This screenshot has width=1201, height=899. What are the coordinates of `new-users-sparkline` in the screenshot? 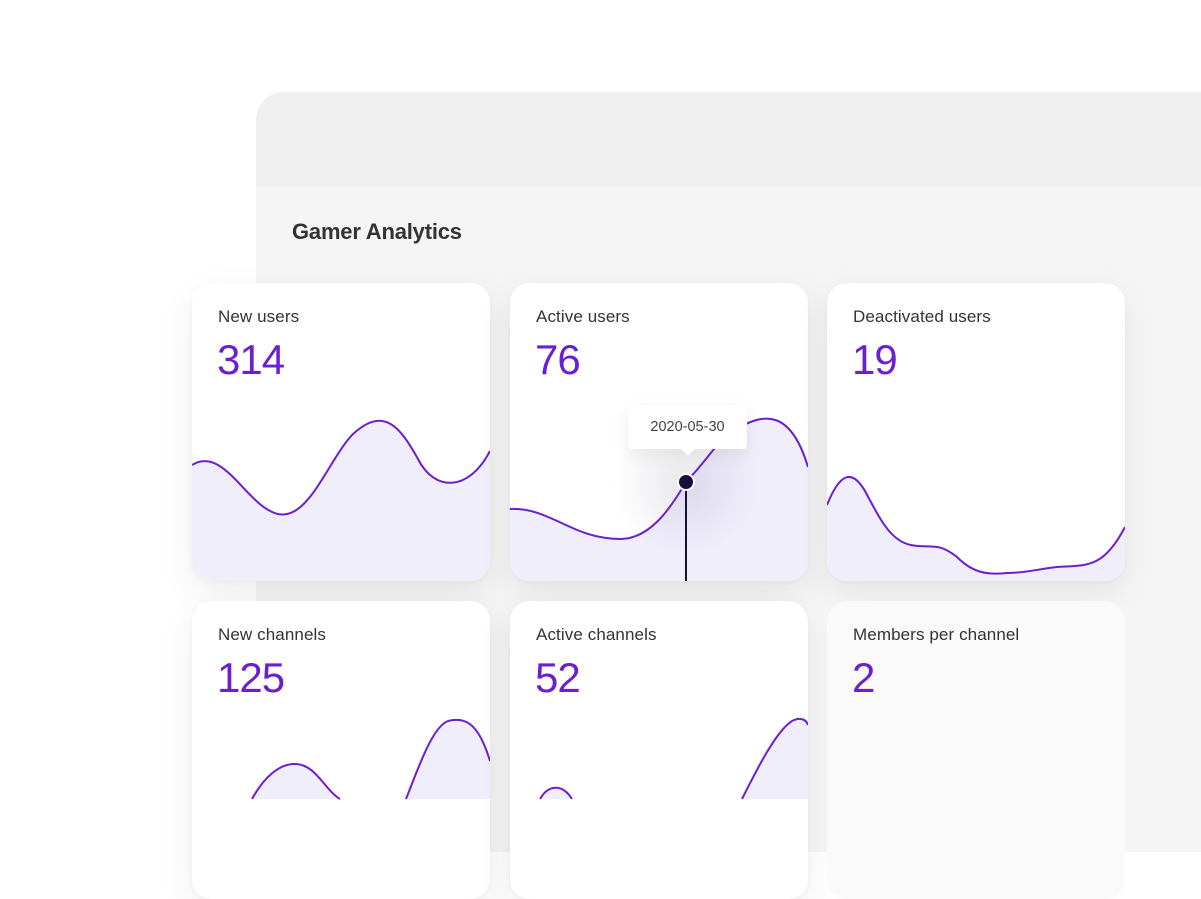 It's located at (341, 500).